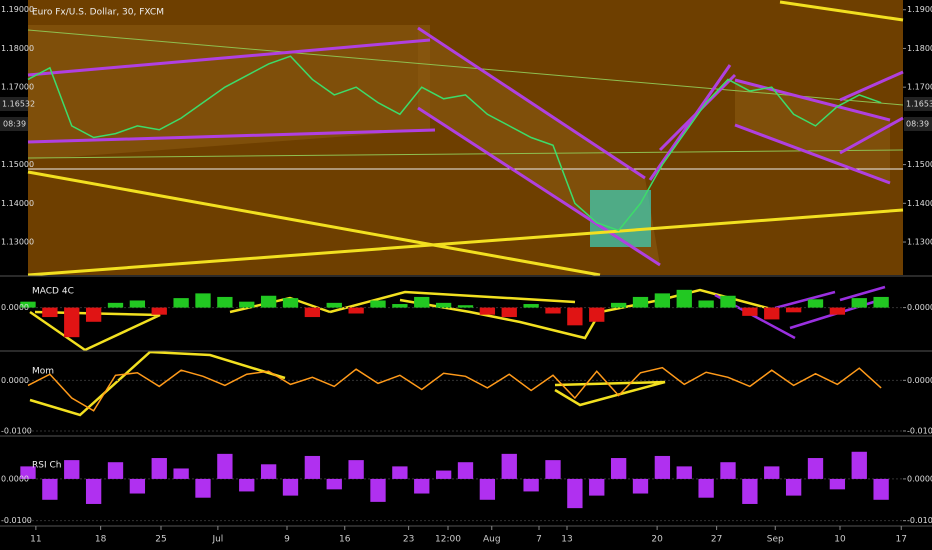 This screenshot has width=932, height=550. Describe the element at coordinates (53, 292) in the screenshot. I see `panel-title: MACD 4C` at that location.